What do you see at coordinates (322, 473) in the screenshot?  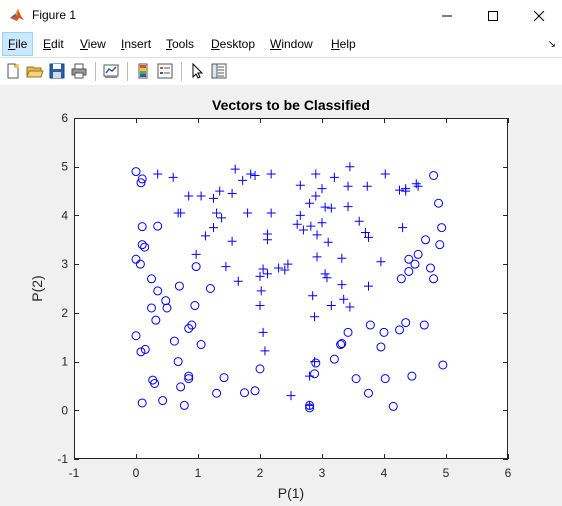 I see `x-tick-label: 3` at bounding box center [322, 473].